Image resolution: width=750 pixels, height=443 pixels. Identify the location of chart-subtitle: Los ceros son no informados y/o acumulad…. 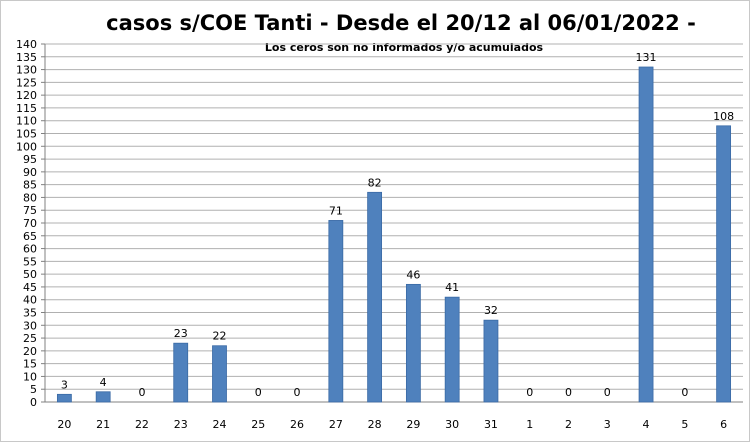
(404, 47).